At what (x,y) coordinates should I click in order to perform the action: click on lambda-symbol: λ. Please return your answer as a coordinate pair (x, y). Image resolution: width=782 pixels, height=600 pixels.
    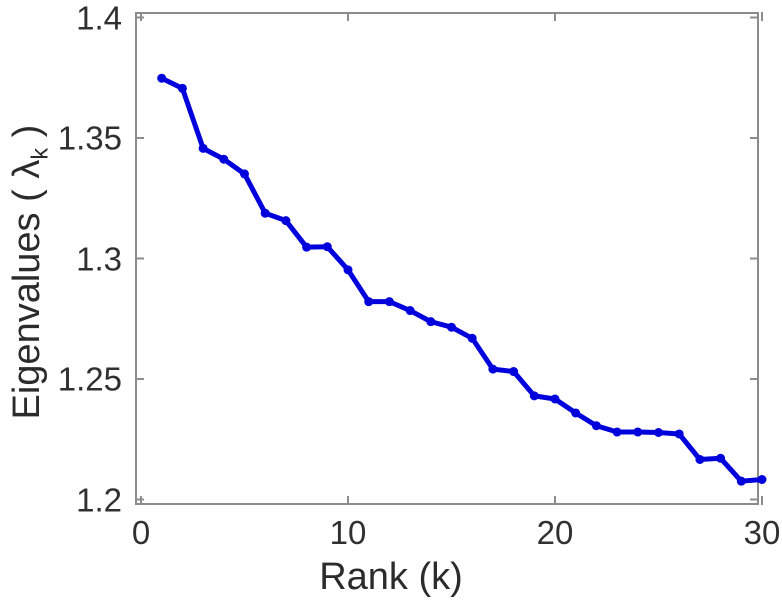
    Looking at the image, I should click on (26, 169).